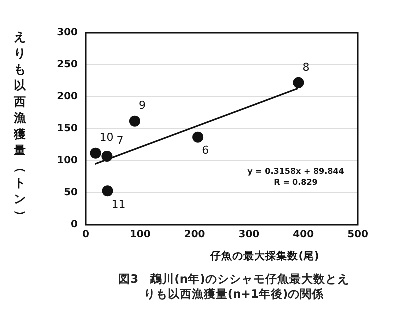  I want to click on annotation: 10, so click(107, 137).